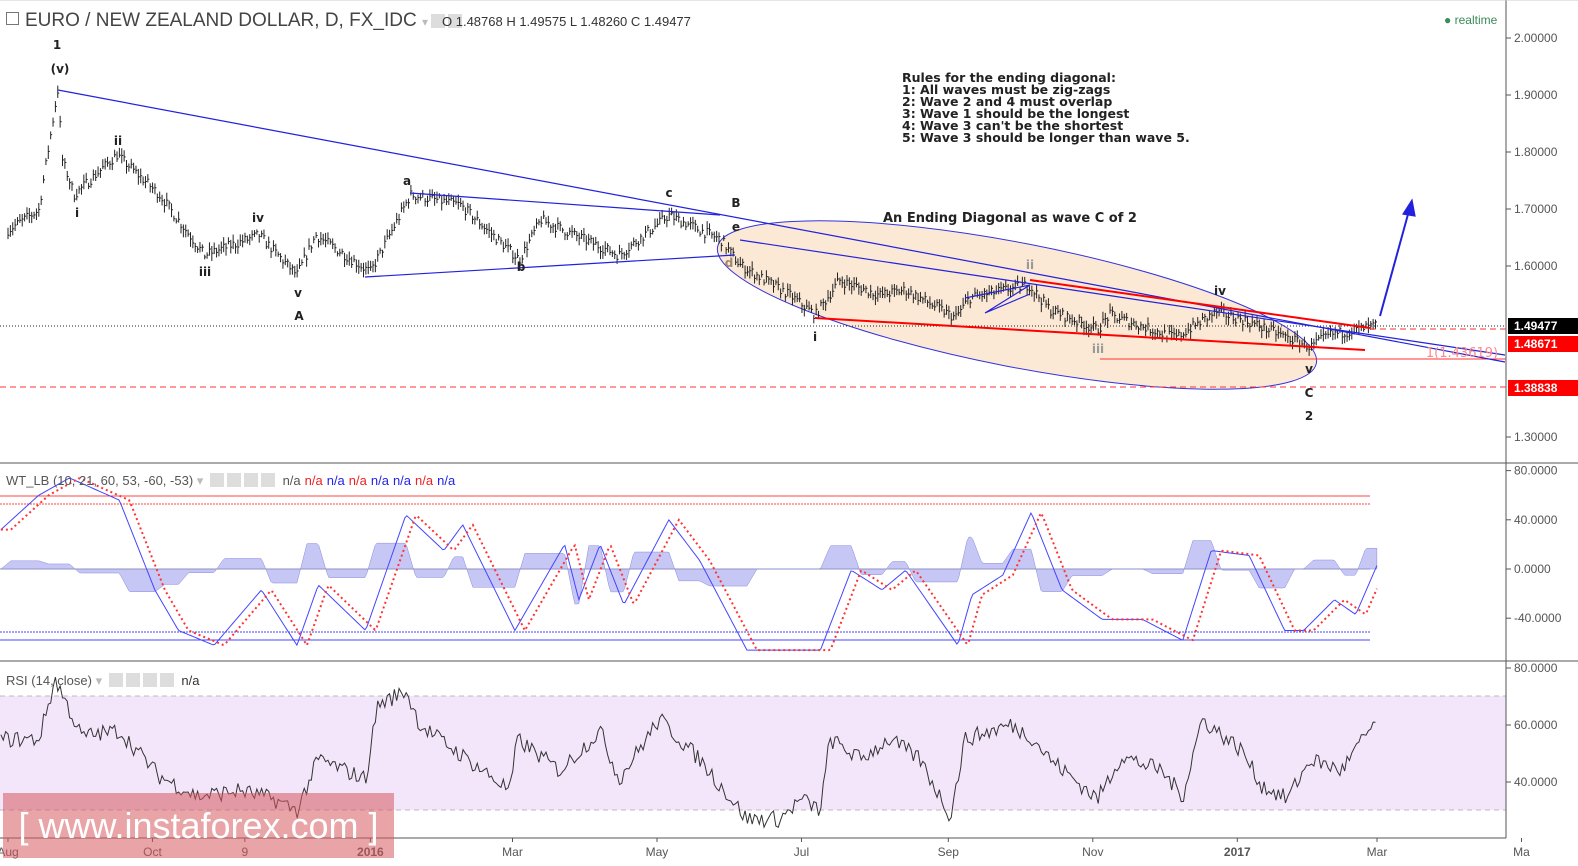 This screenshot has height=866, width=1578. Describe the element at coordinates (1237, 852) in the screenshot. I see `time-tick-label: 2017` at that location.